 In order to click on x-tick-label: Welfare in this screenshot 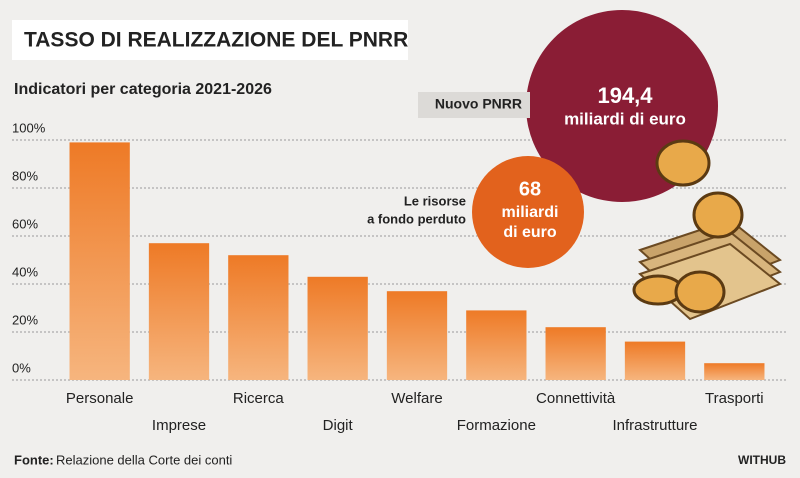, I will do `click(416, 398)`.